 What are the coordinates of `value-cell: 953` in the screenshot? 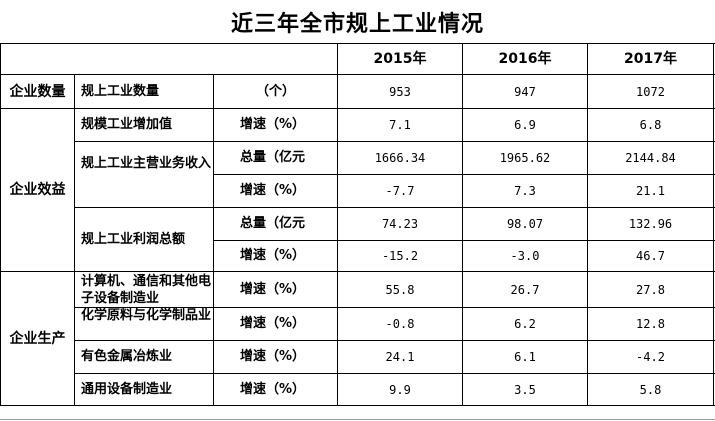 It's located at (400, 91).